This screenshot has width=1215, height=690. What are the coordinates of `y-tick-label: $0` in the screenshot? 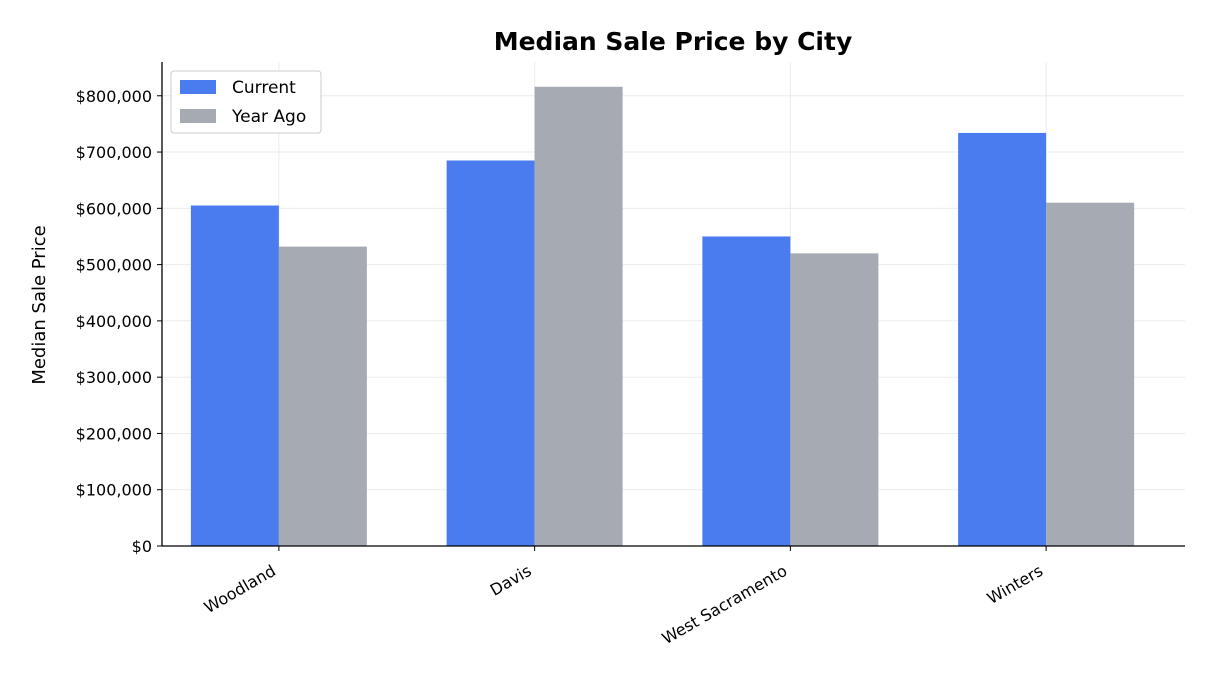 It's located at (142, 546).